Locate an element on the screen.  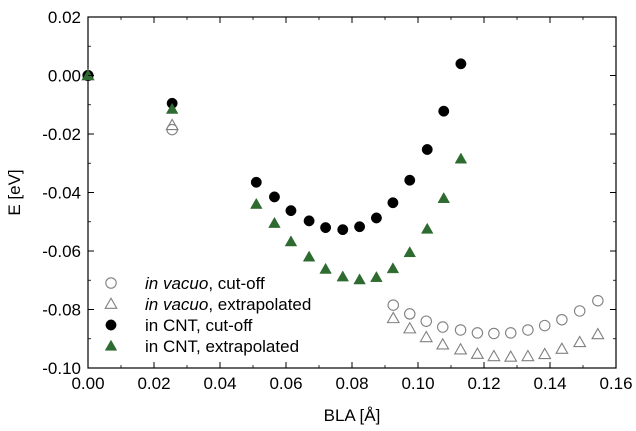
legend-label: in vacuo, cut-off is located at coordinates (205, 283).